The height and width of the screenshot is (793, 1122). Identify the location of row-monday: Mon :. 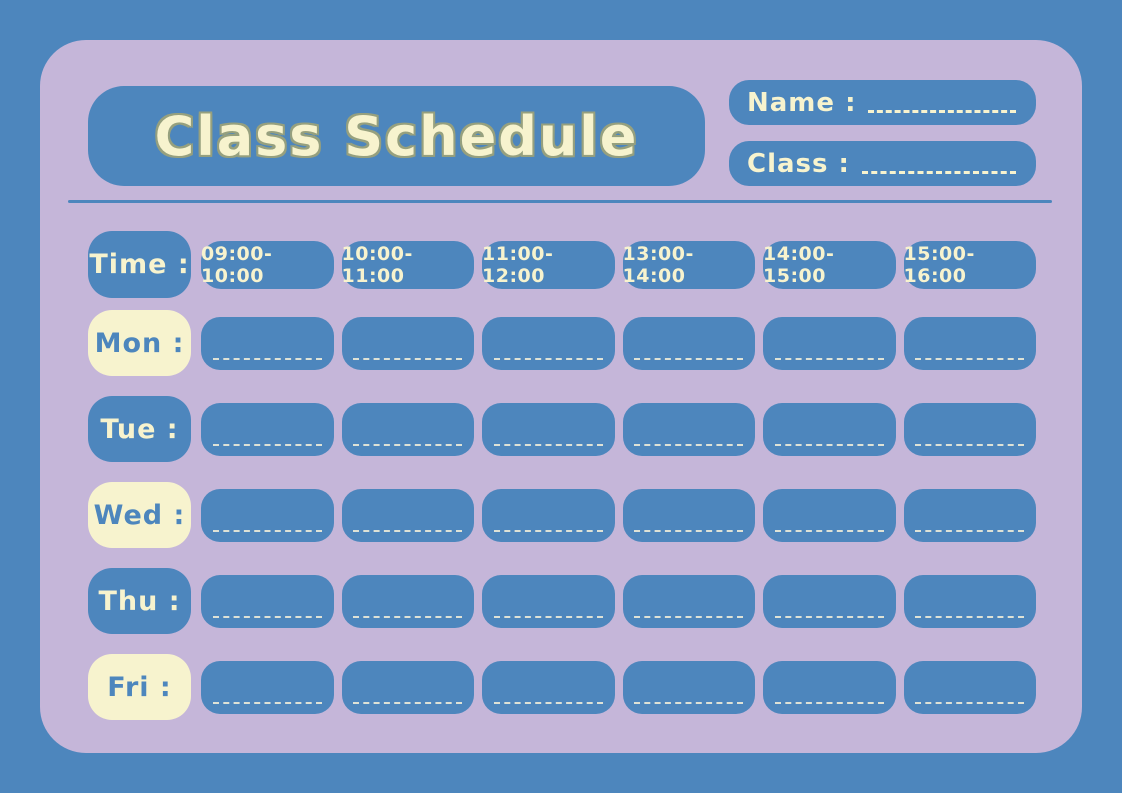
(562, 343).